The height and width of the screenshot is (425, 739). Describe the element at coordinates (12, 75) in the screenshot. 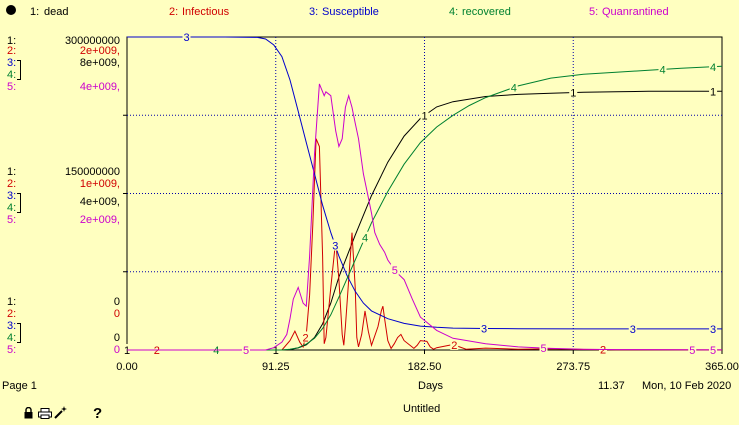

I see `scale-top-num-4: 4:` at that location.